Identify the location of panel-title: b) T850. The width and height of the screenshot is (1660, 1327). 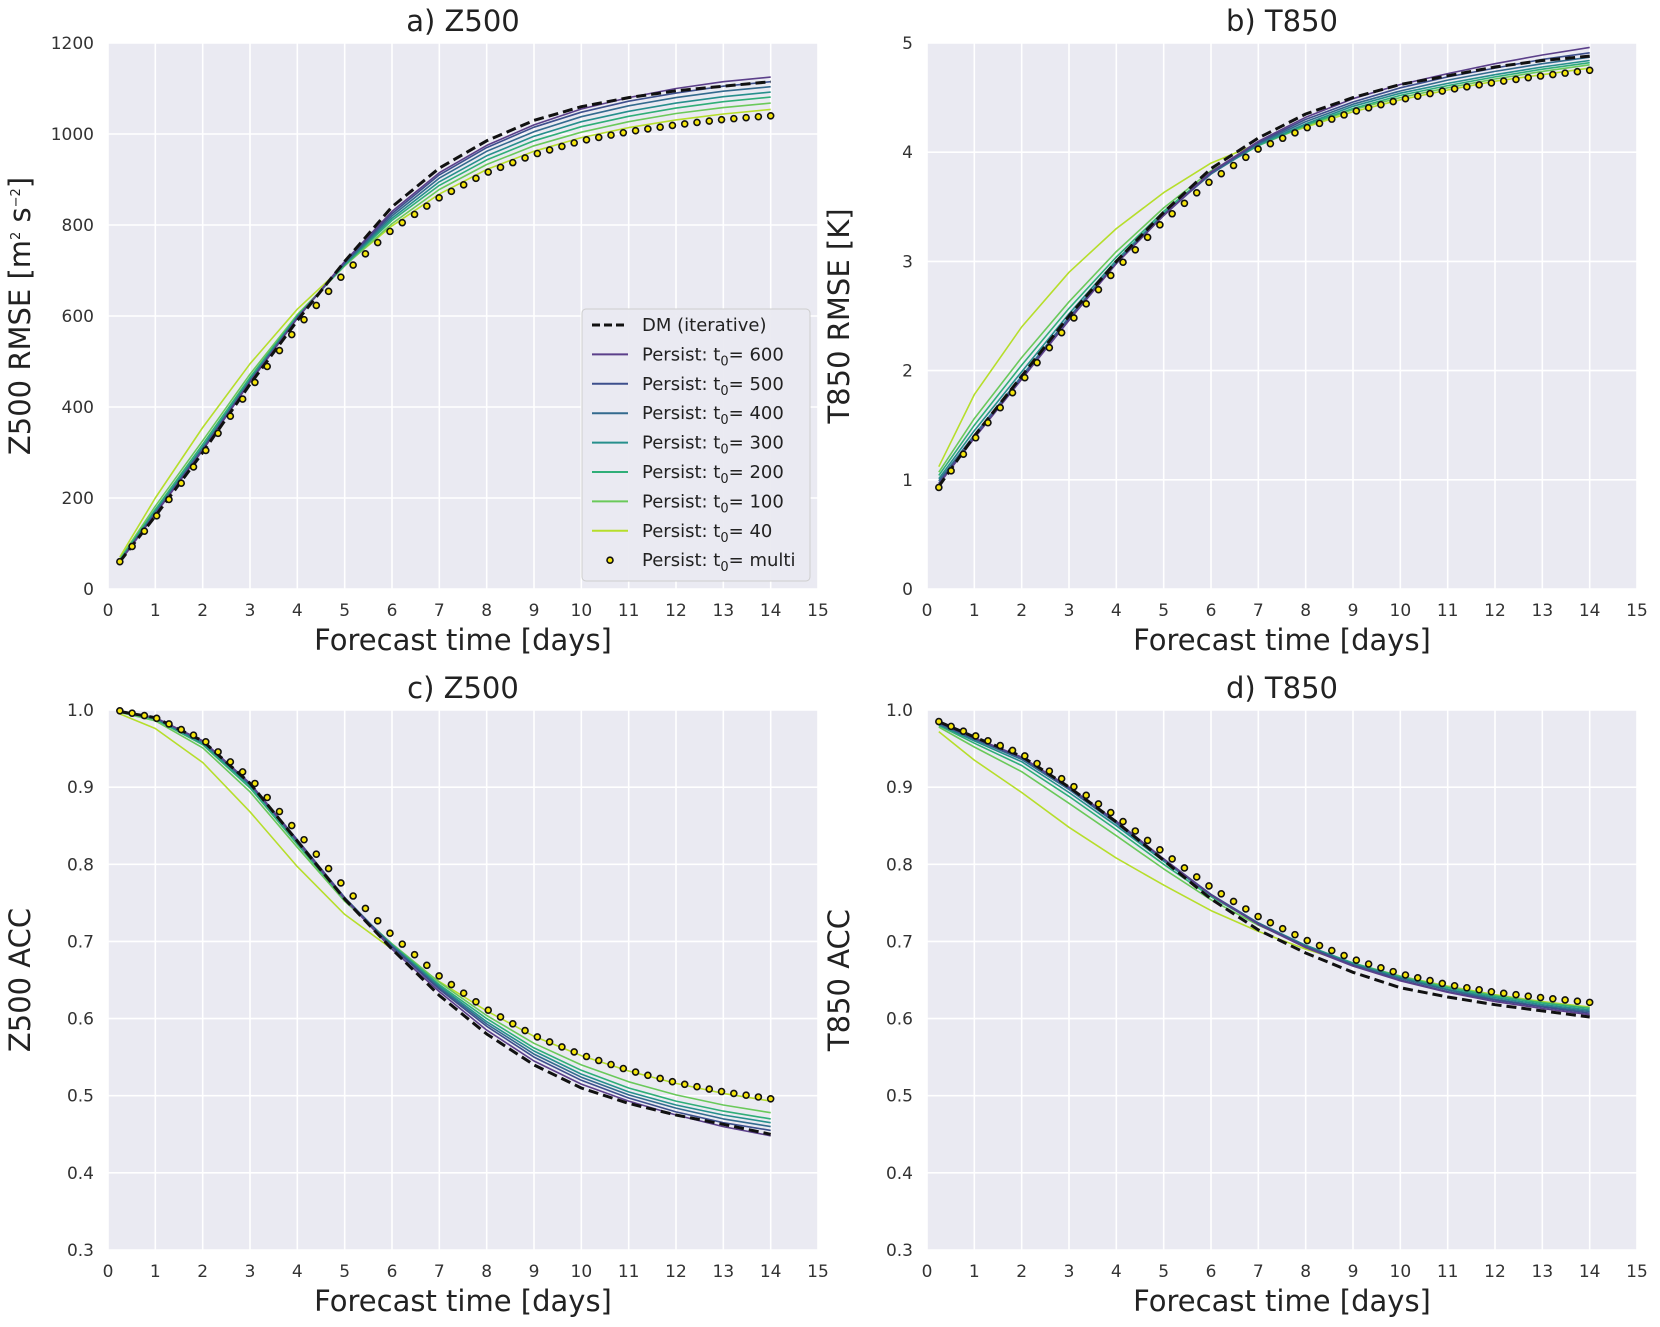
(1282, 21).